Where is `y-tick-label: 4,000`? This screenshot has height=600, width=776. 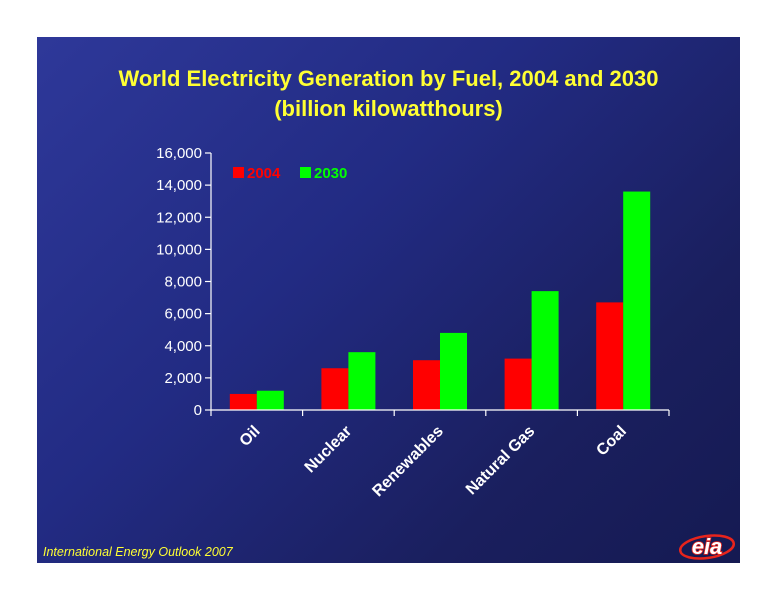
y-tick-label: 4,000 is located at coordinates (183, 346).